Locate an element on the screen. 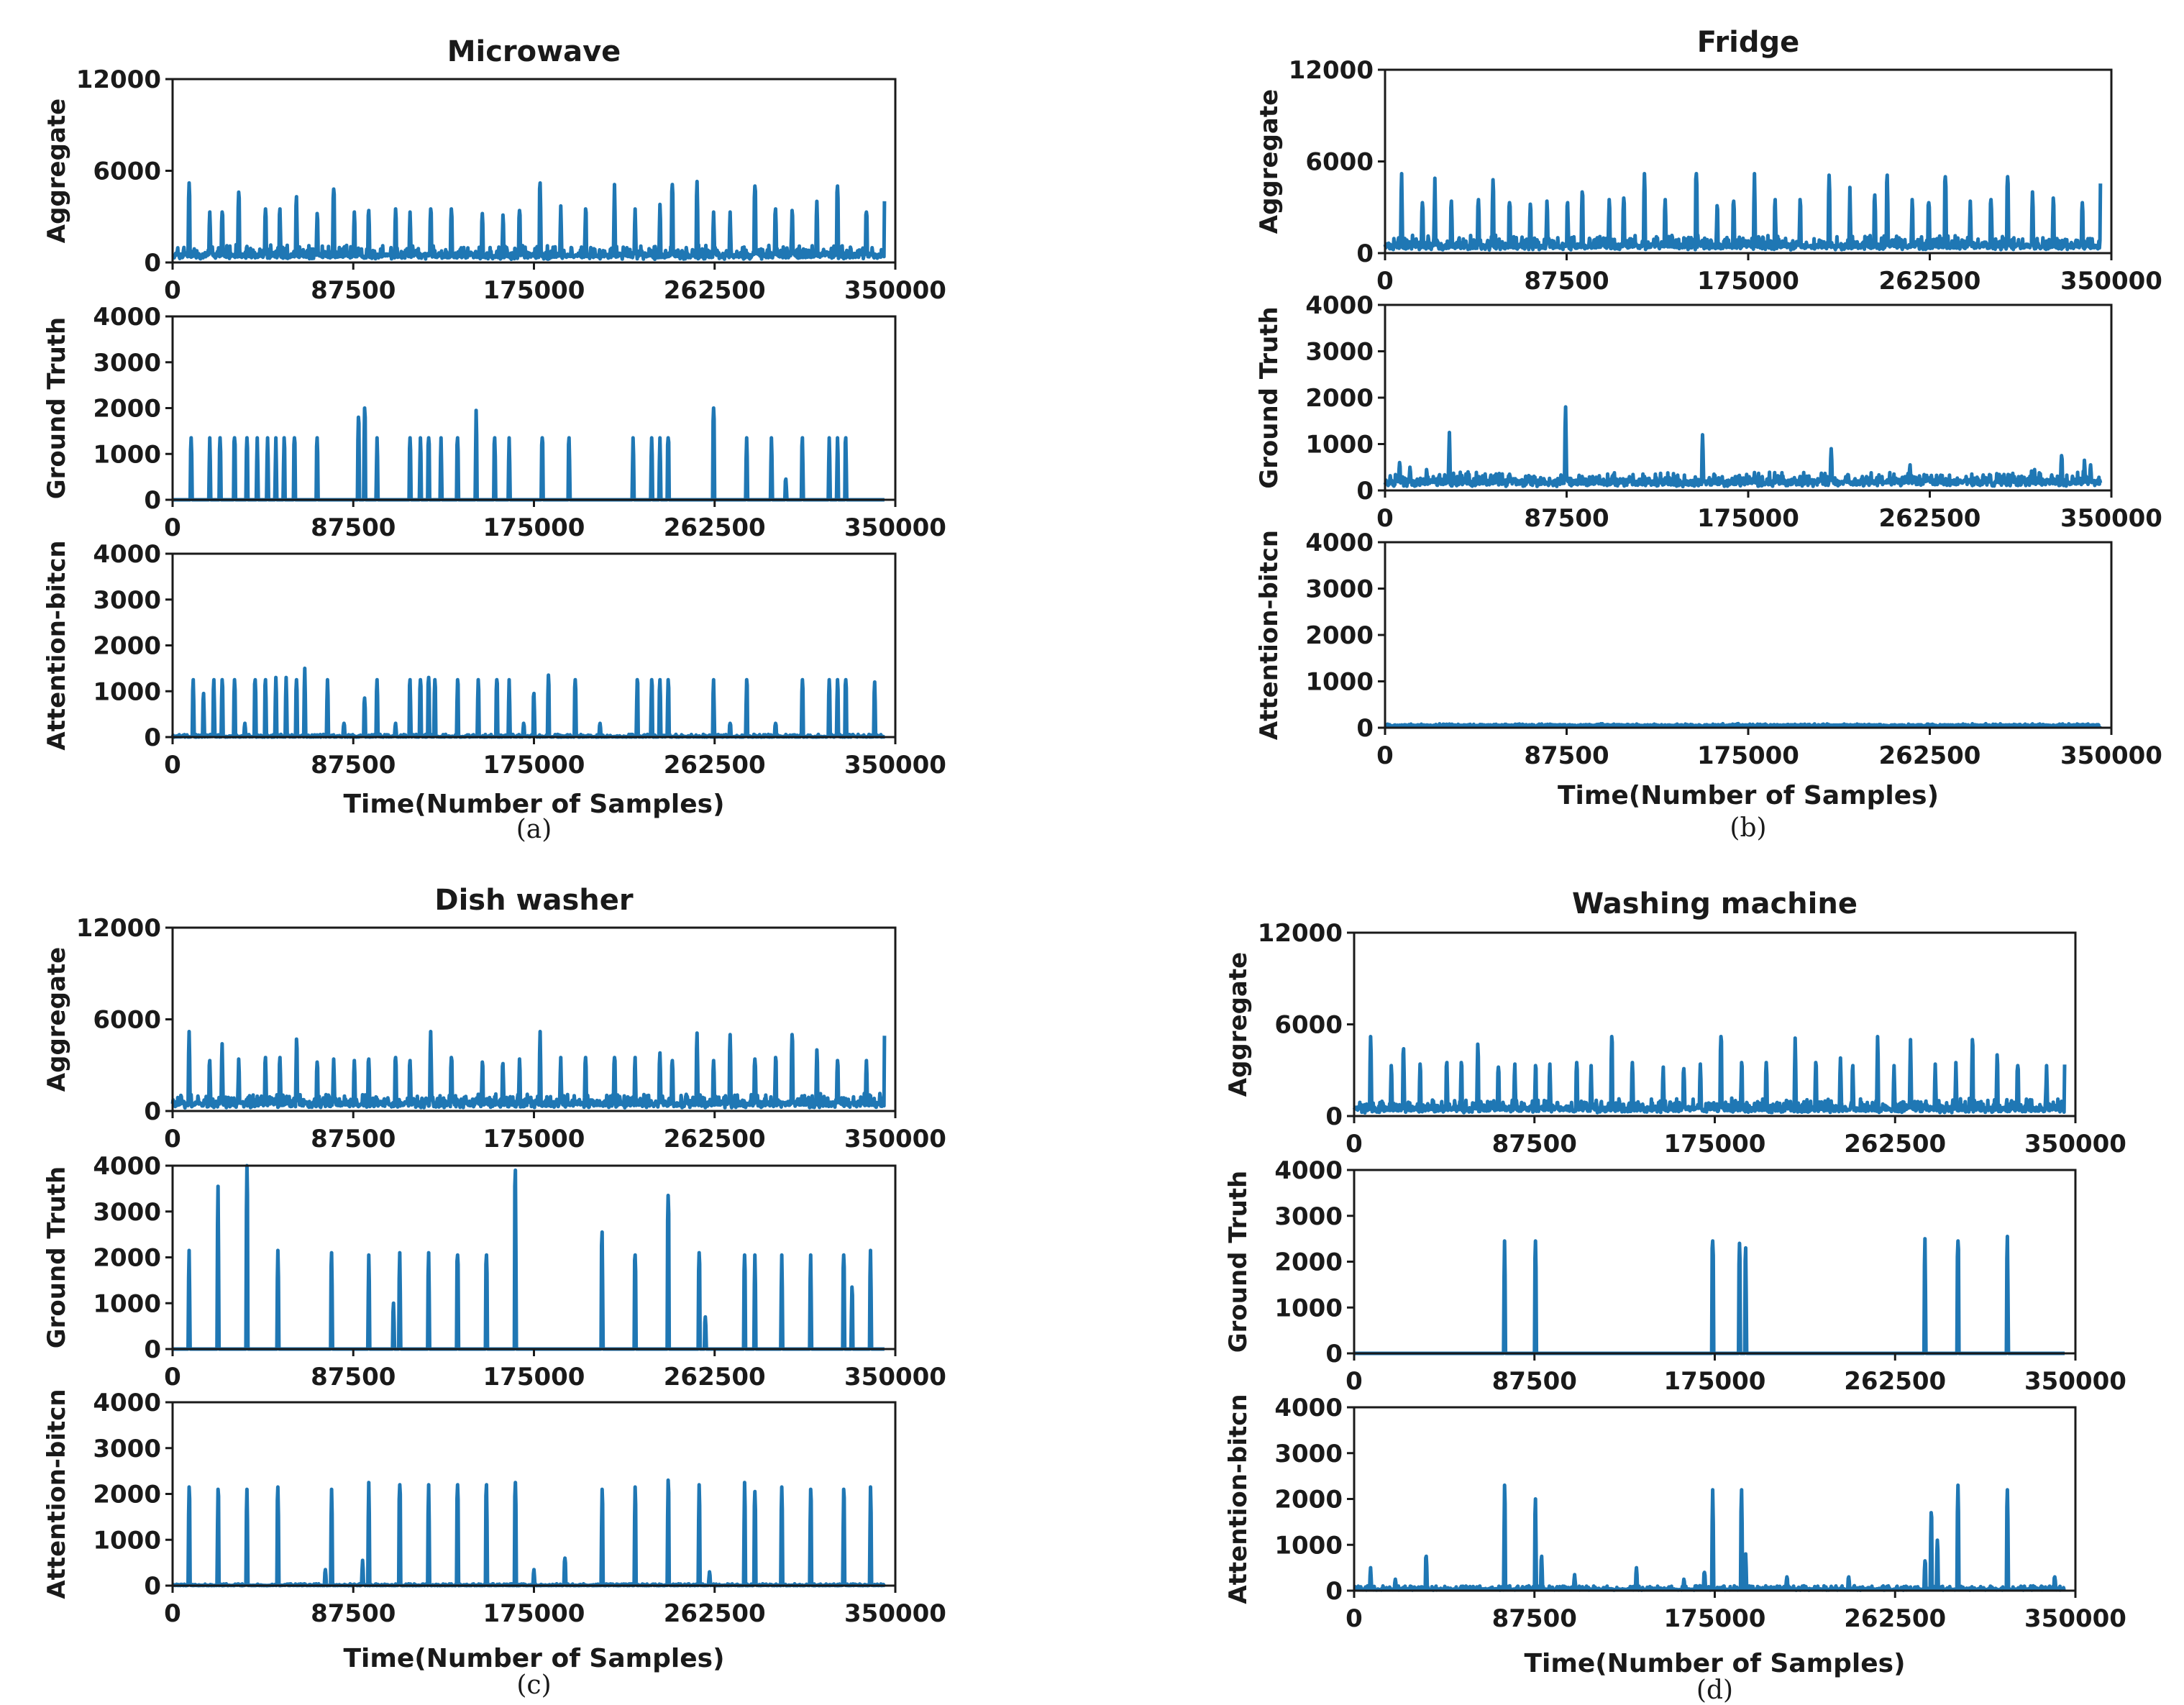 This screenshot has width=2184, height=1705. chart-title: Dish washer is located at coordinates (533, 901).